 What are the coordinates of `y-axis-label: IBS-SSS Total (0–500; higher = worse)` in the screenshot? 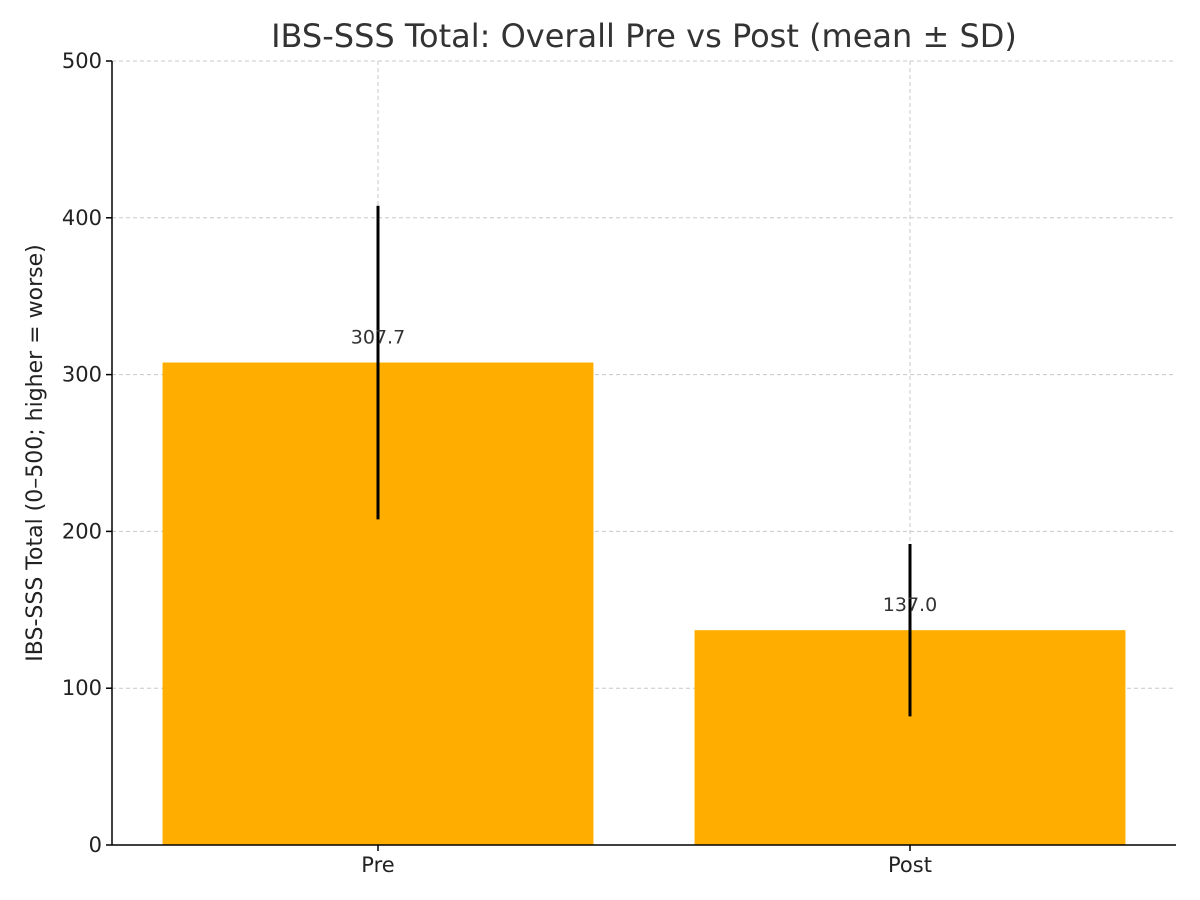 It's located at (35, 452).